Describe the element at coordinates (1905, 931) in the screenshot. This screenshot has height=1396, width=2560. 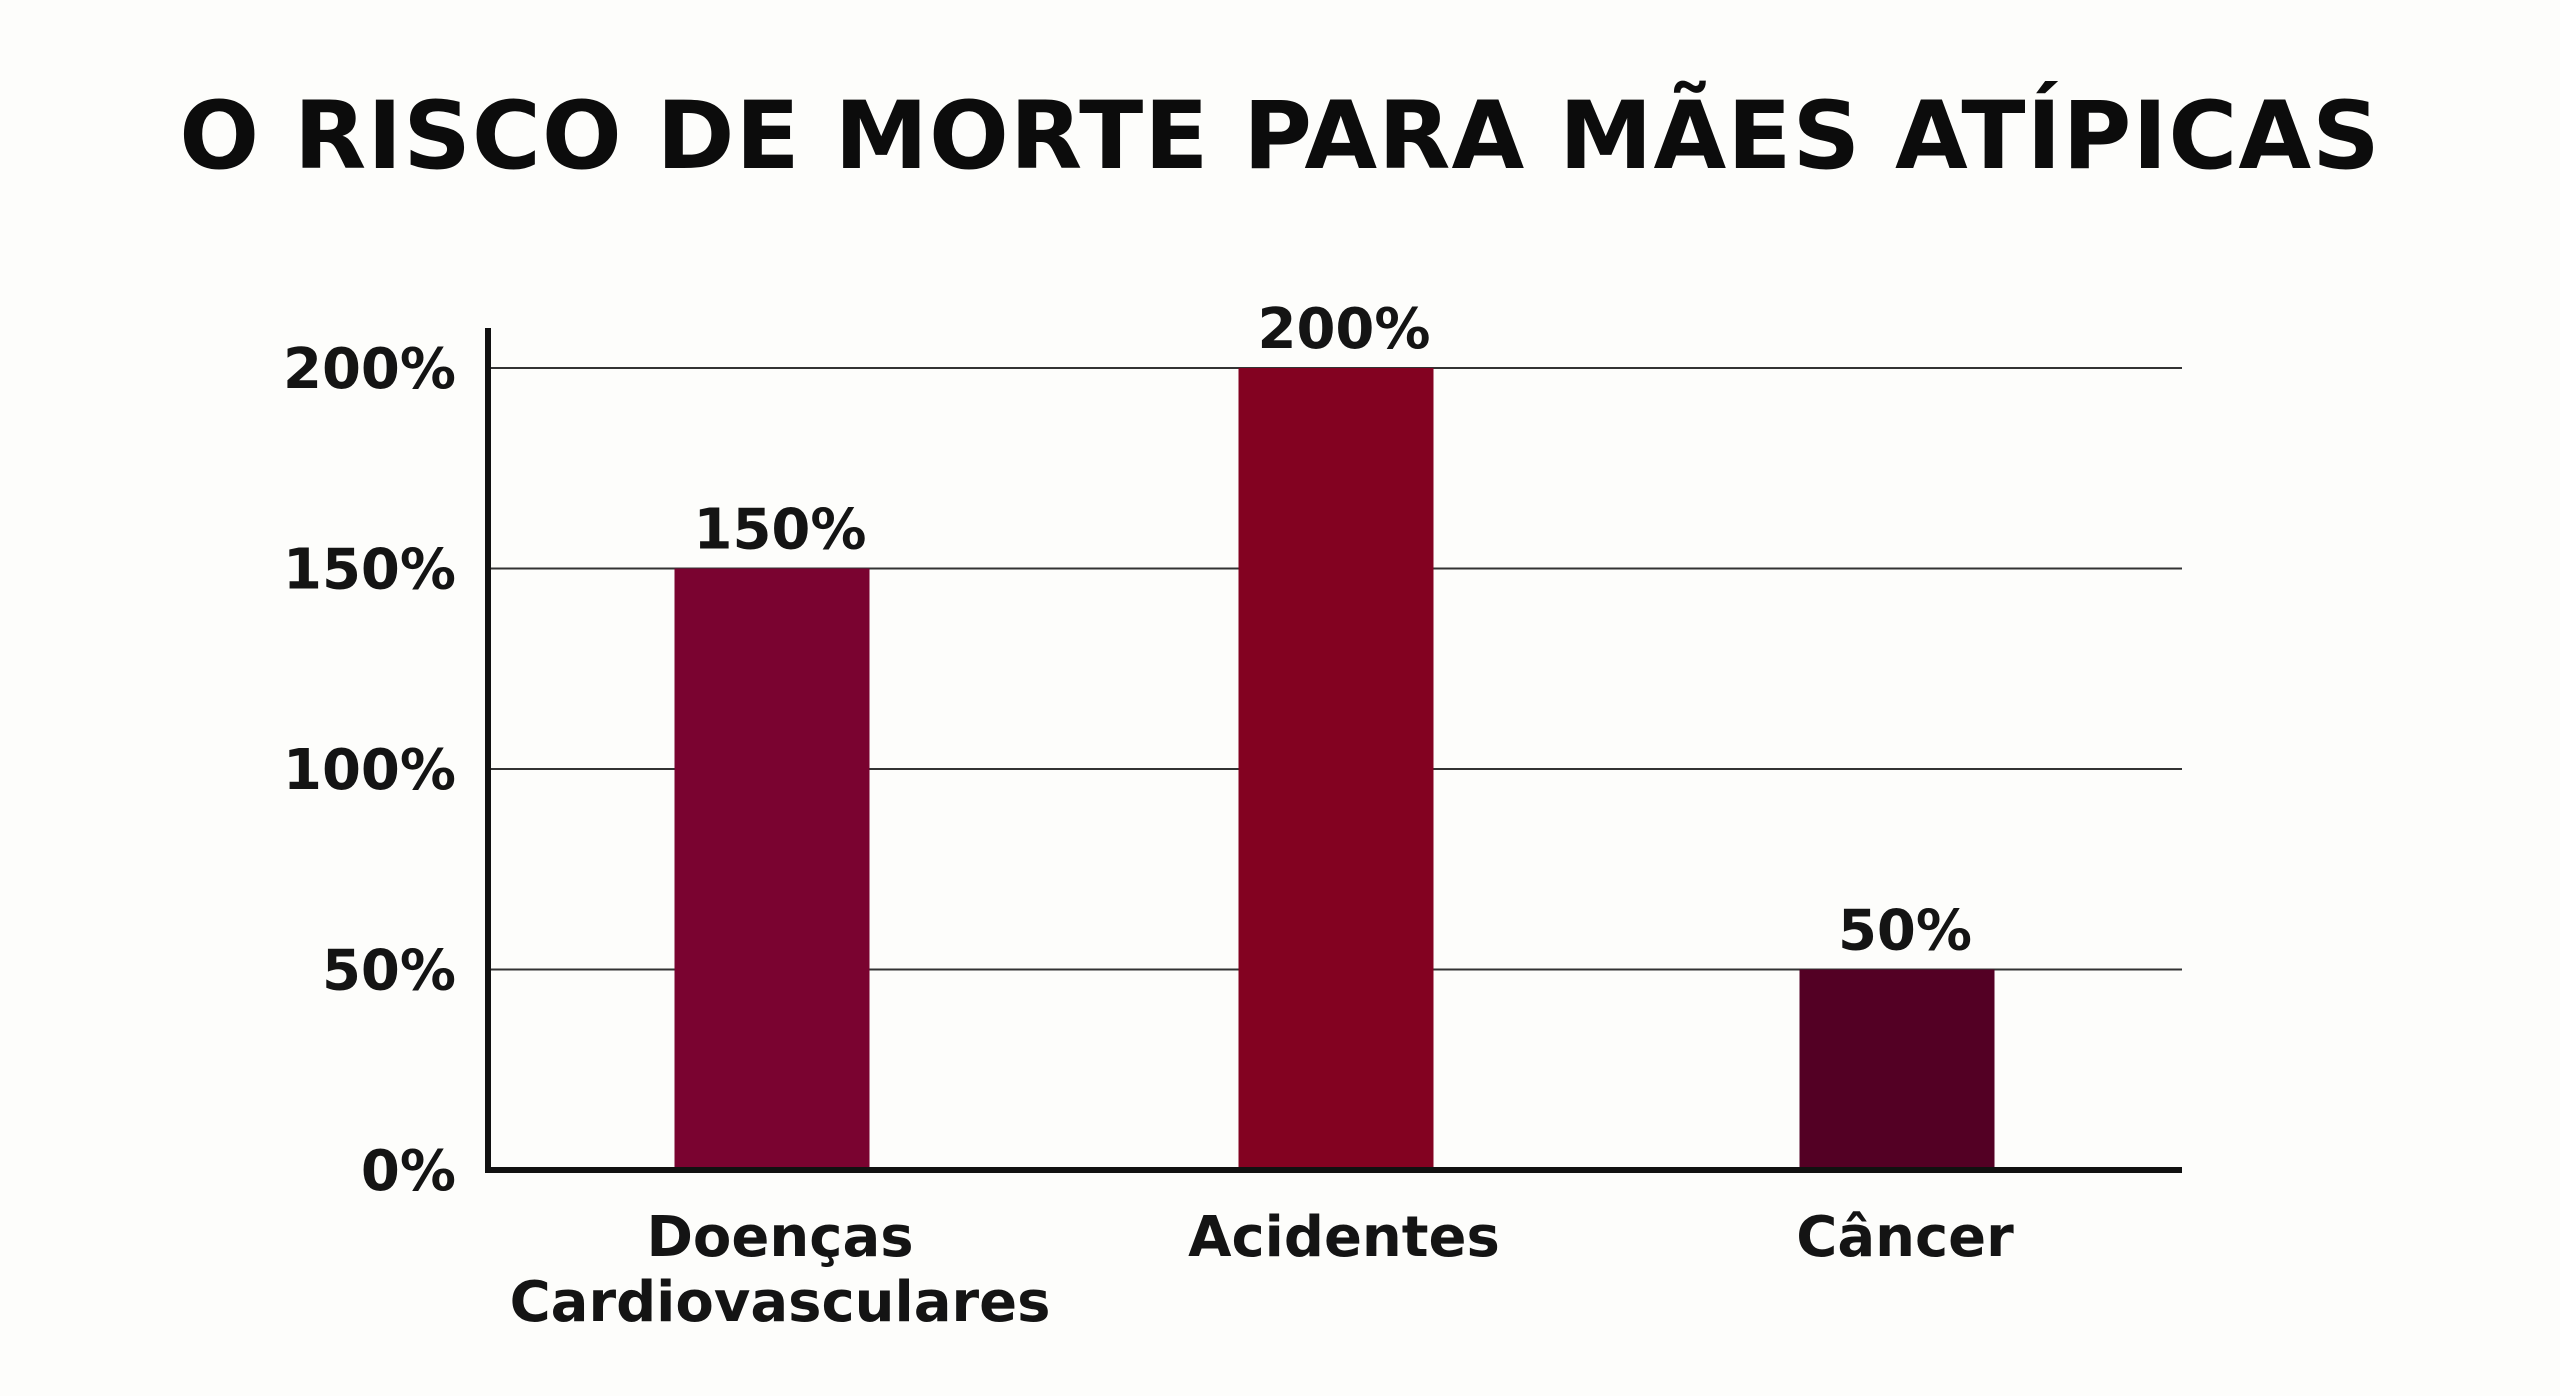
I see `data-label: 50%` at that location.